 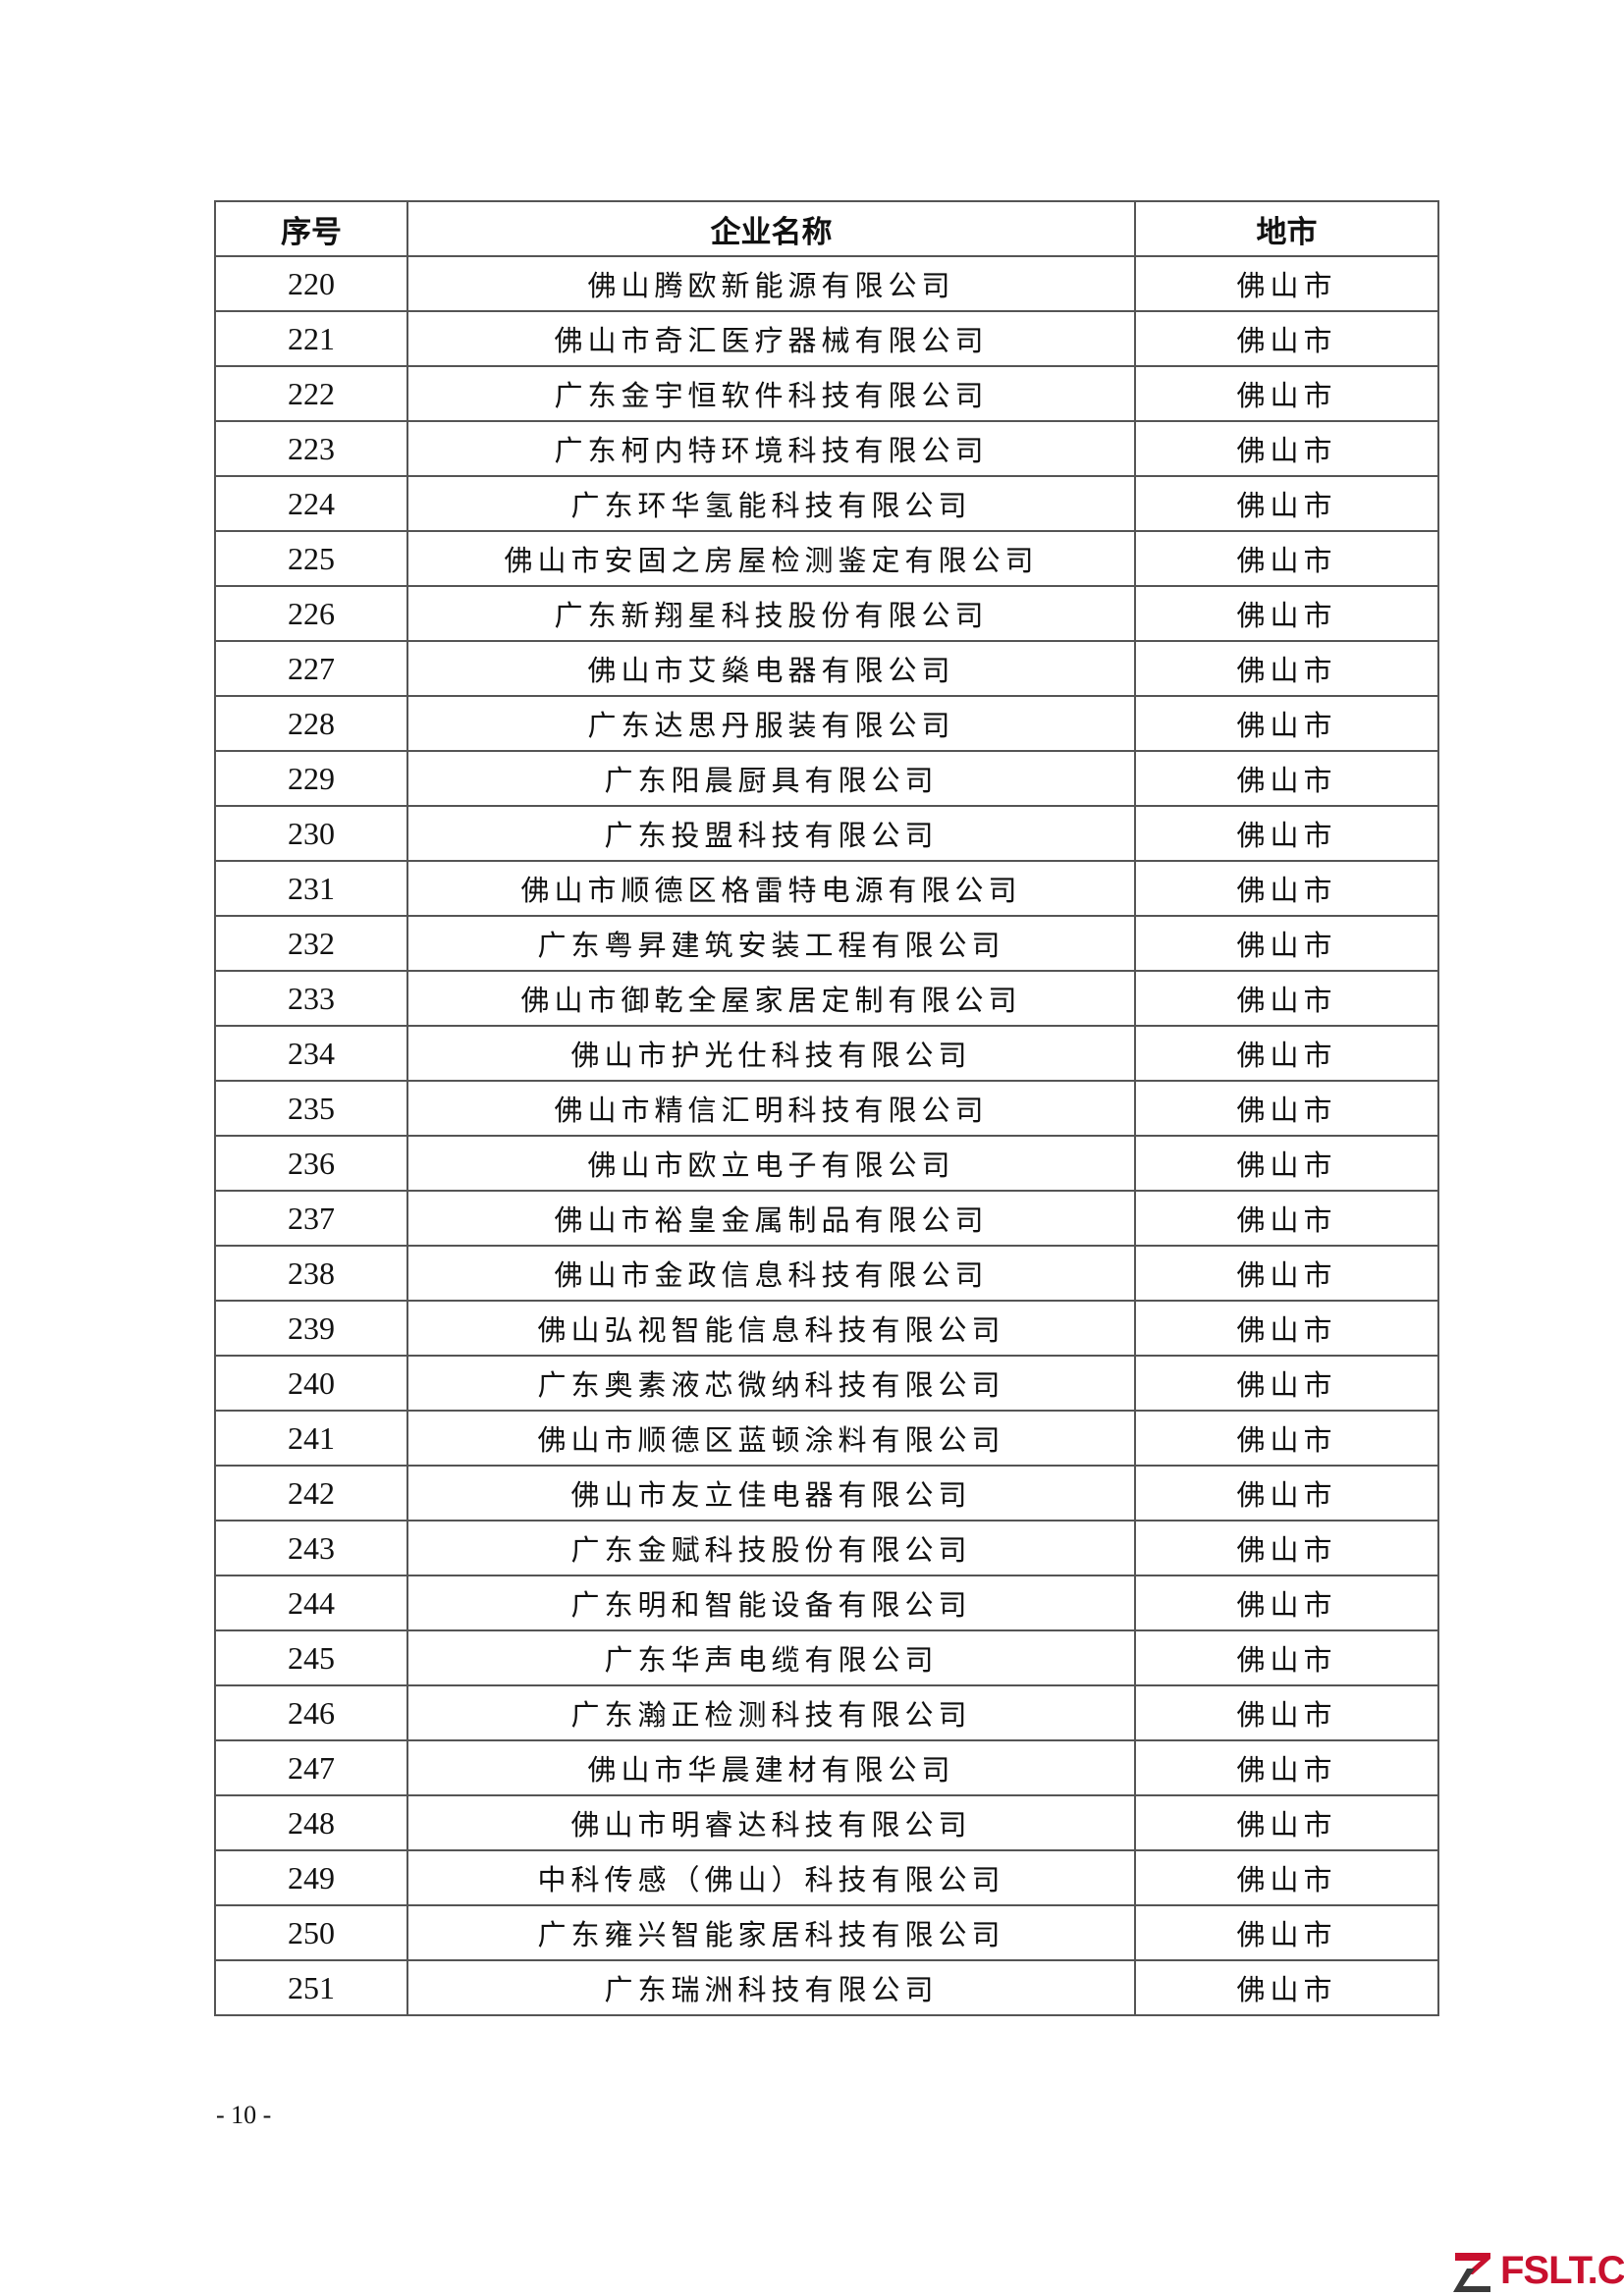 I want to click on table-row: 246 广东瀚正检测科技有限公司 佛山市, so click(x=826, y=1712).